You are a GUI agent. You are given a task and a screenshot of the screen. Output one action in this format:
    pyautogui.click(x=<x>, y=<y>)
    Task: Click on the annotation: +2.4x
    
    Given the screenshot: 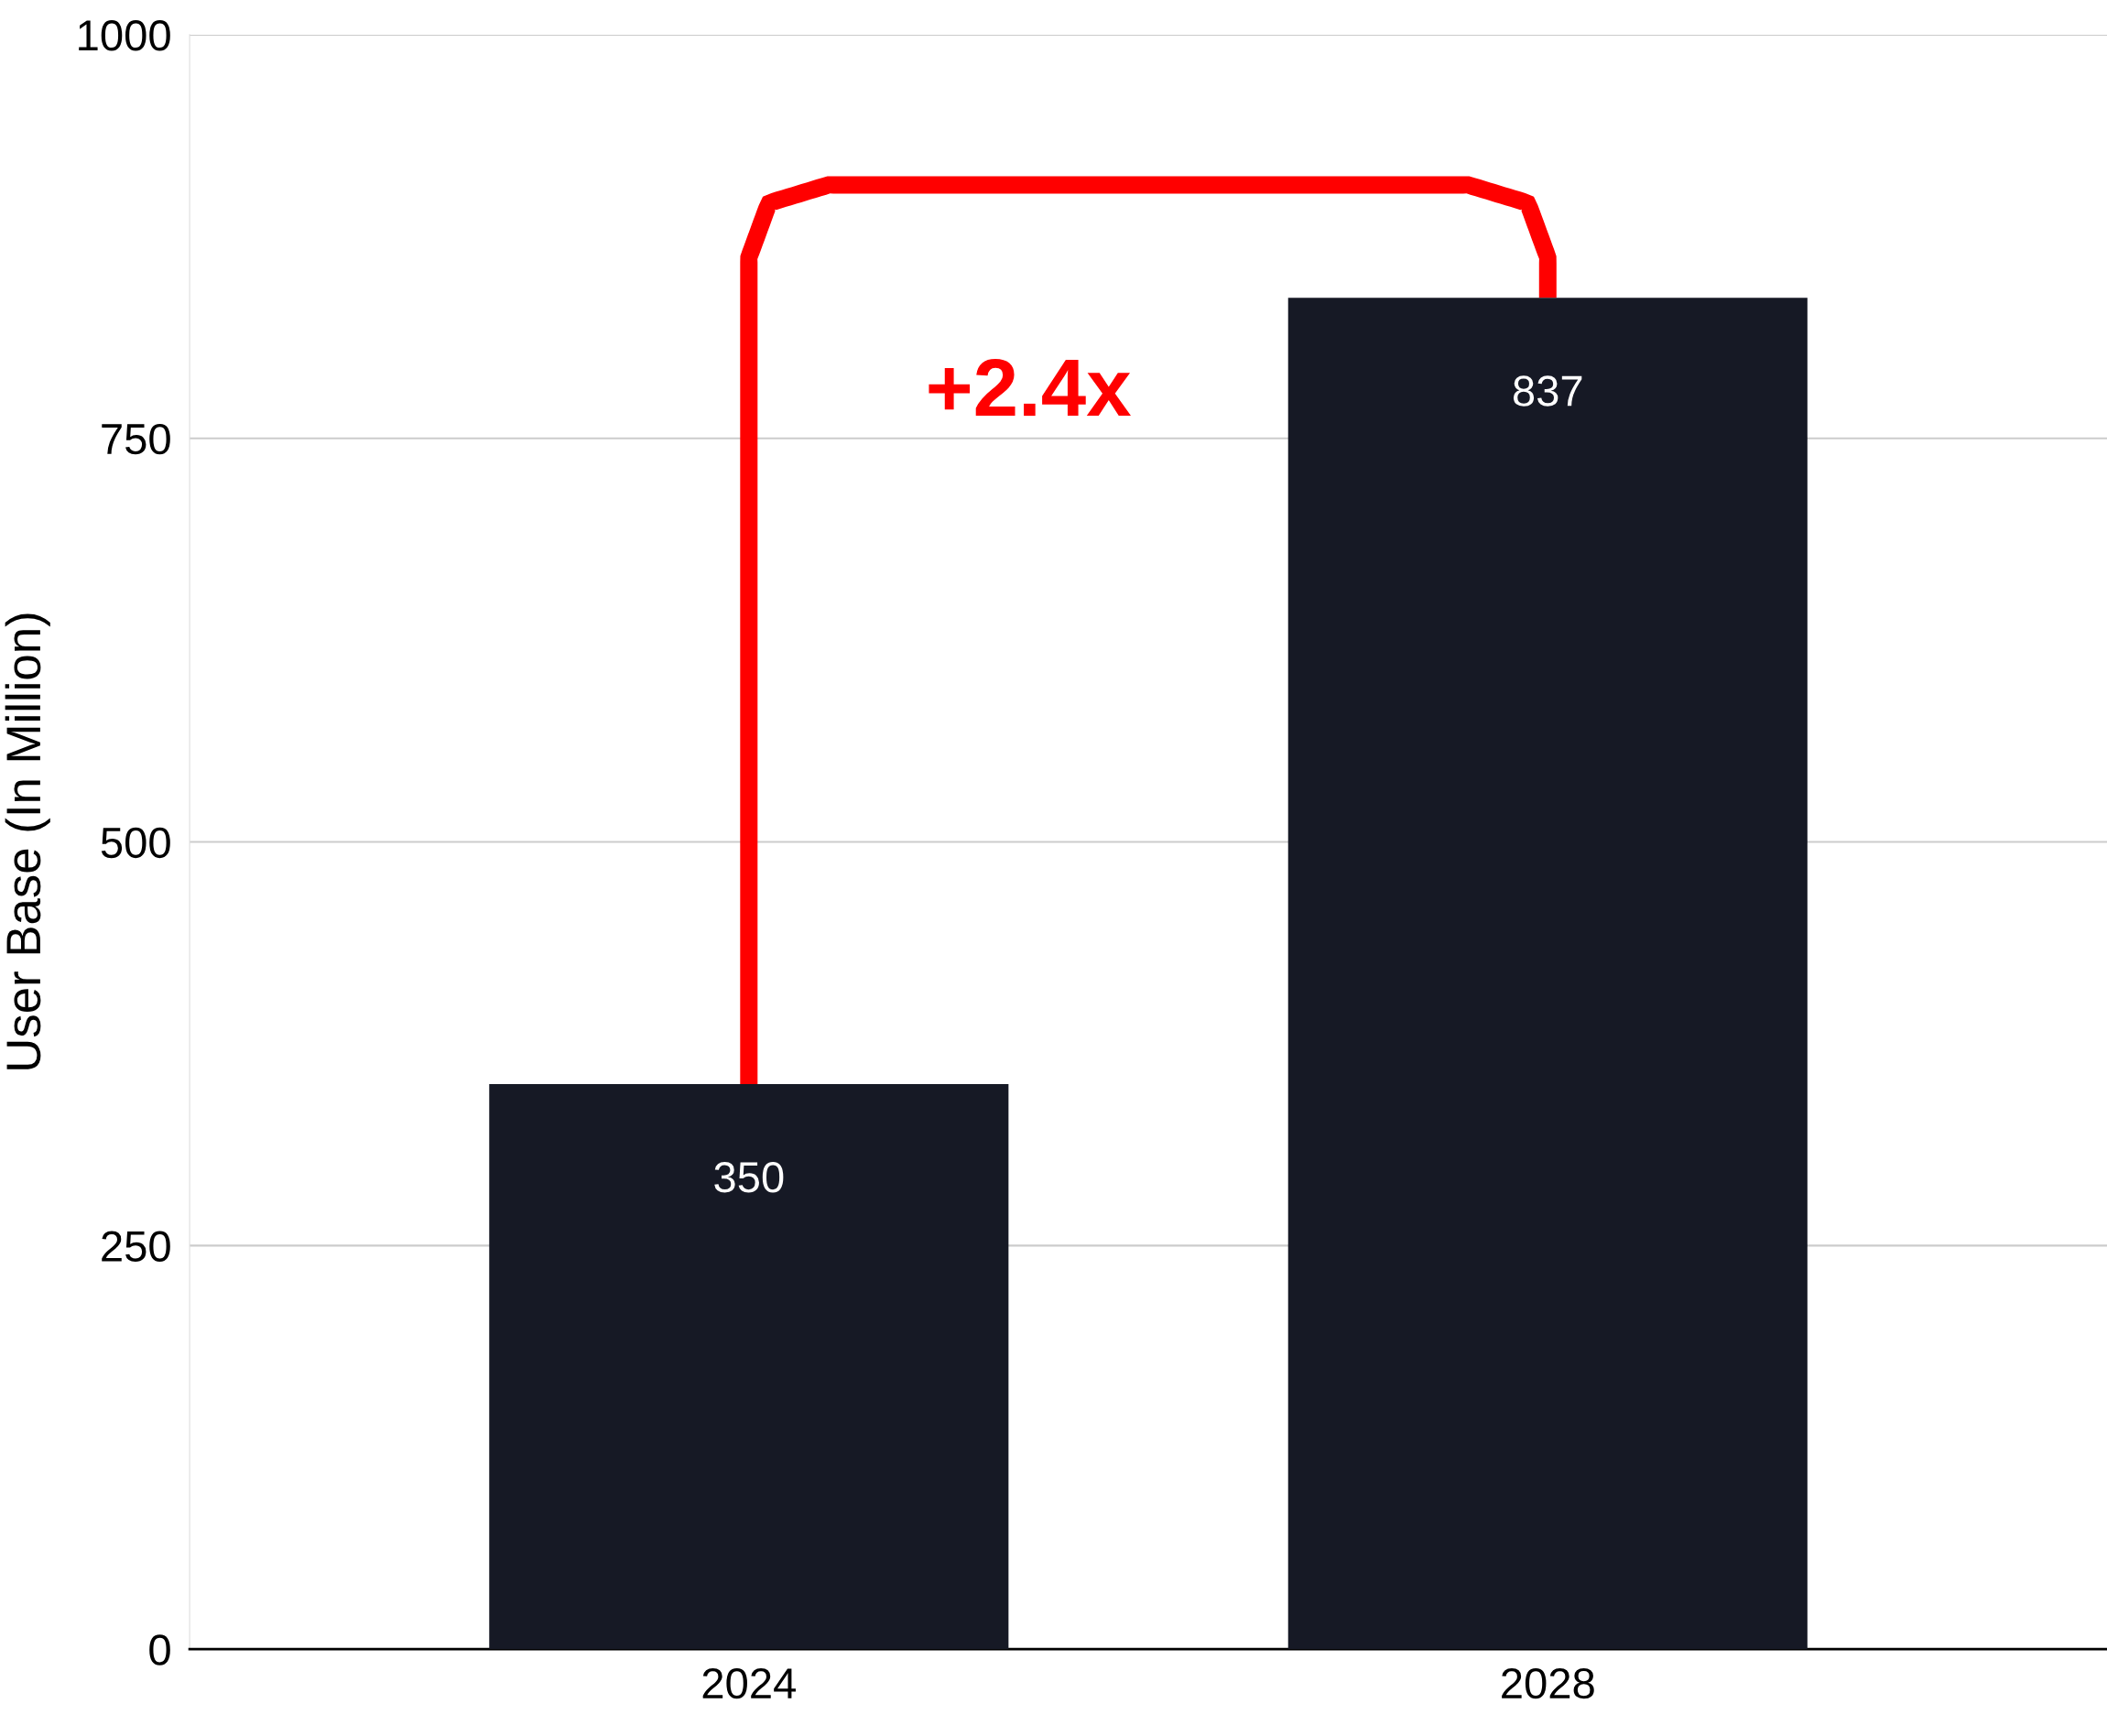 What is the action you would take?
    pyautogui.click(x=1030, y=388)
    